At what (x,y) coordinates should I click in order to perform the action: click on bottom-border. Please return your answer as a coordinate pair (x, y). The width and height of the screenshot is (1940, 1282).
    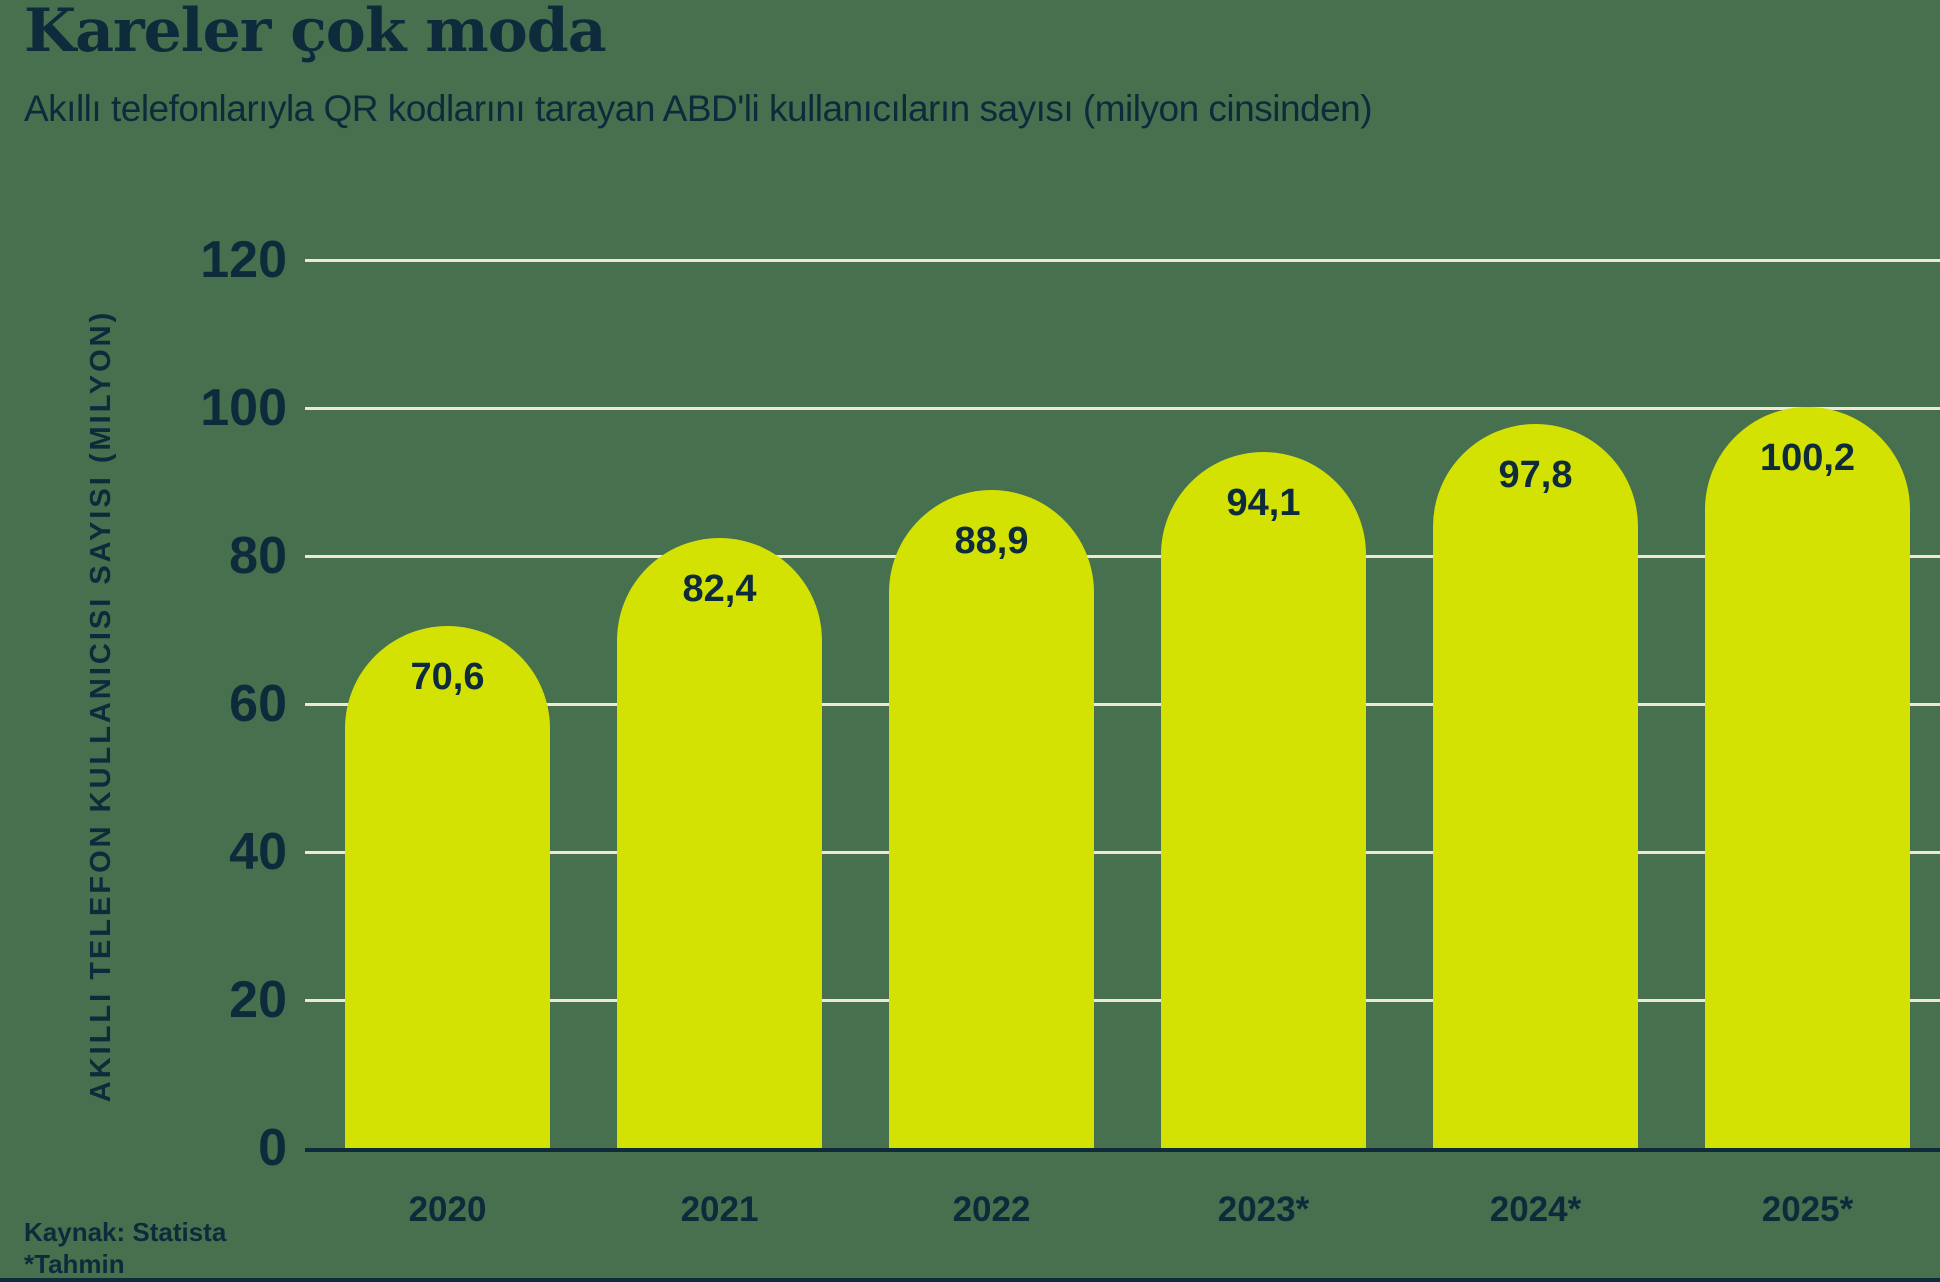
    Looking at the image, I should click on (970, 1280).